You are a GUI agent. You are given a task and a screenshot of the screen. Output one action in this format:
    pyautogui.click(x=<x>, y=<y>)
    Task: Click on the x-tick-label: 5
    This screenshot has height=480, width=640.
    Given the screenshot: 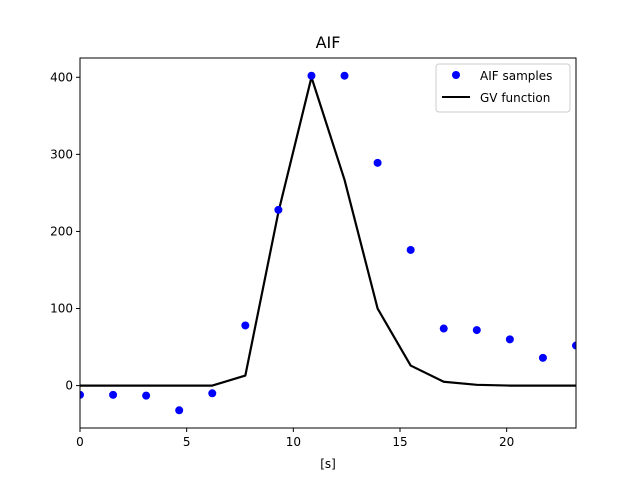 What is the action you would take?
    pyautogui.click(x=187, y=442)
    